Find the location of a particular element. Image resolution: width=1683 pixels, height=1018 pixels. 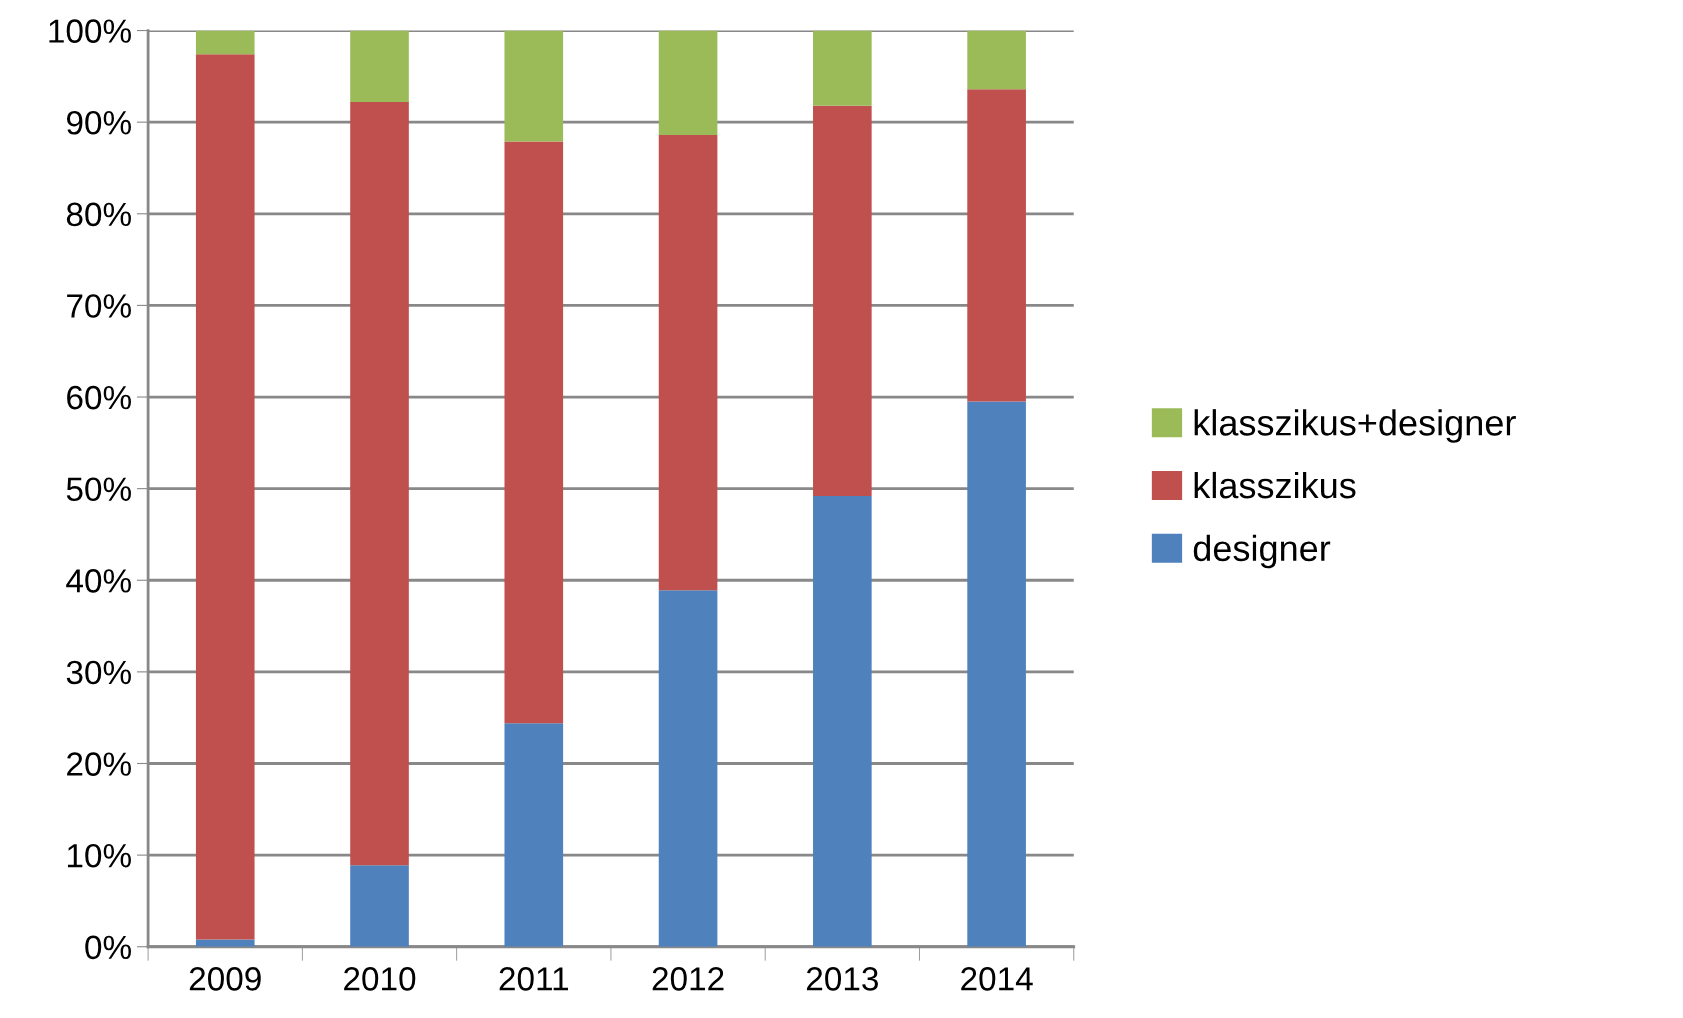

x-tick-label: 2010 is located at coordinates (380, 979).